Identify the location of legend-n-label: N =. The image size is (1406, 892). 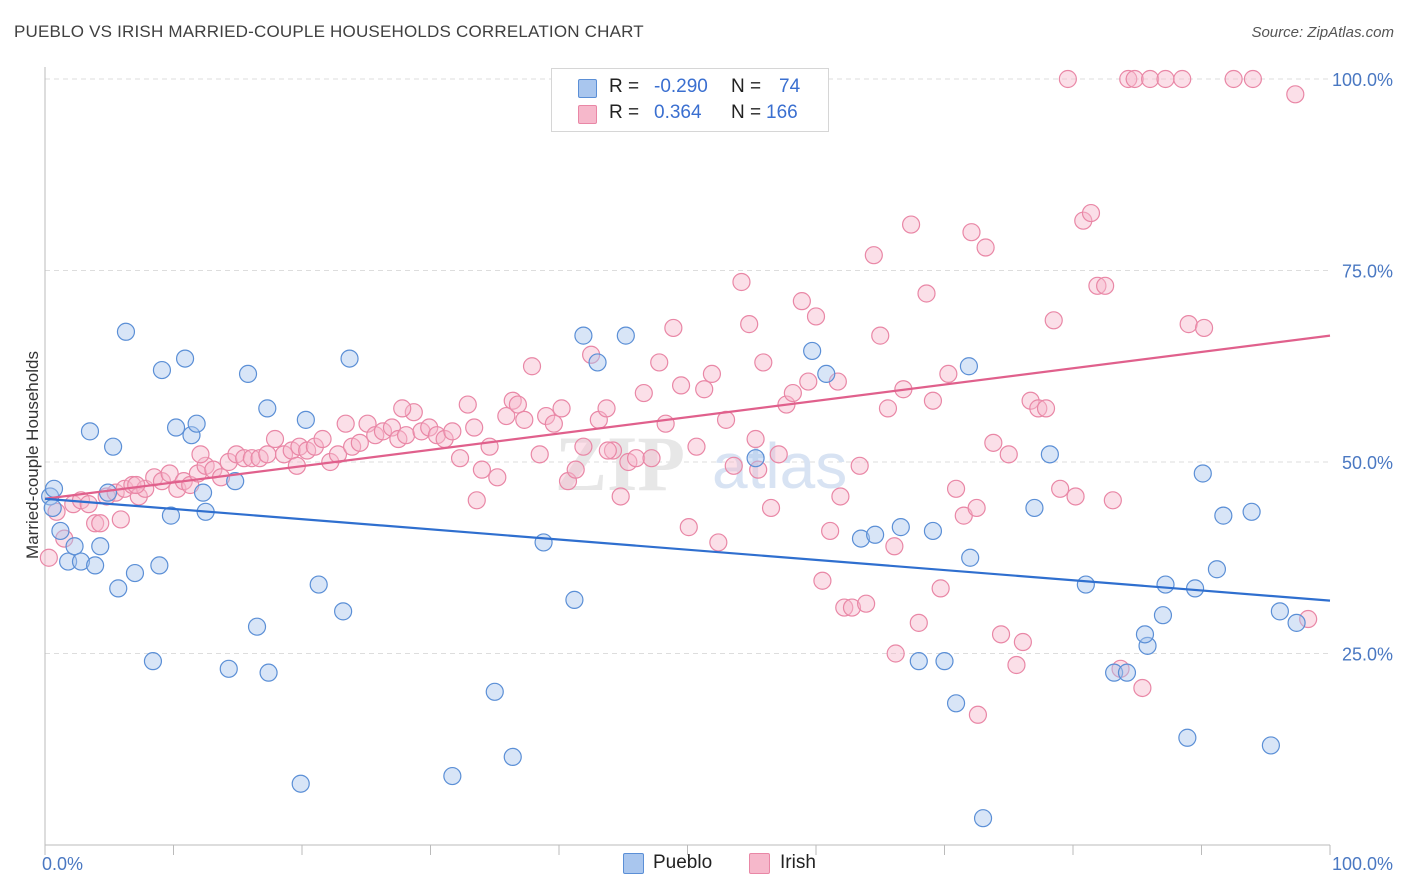
(746, 86).